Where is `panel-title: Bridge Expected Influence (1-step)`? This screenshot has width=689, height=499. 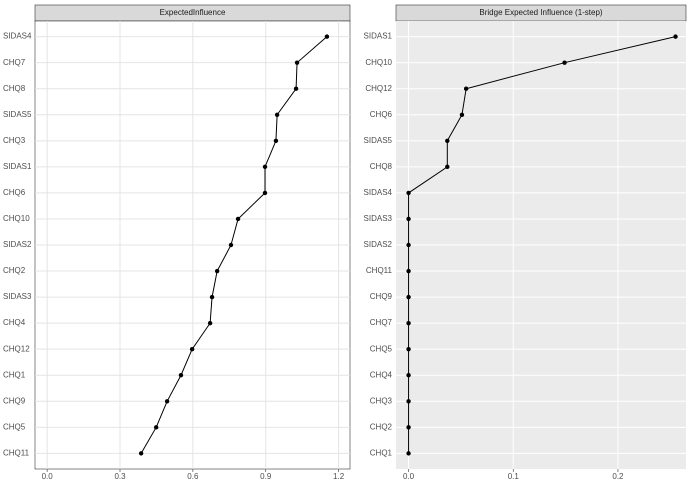
panel-title: Bridge Expected Influence (1-step) is located at coordinates (541, 12).